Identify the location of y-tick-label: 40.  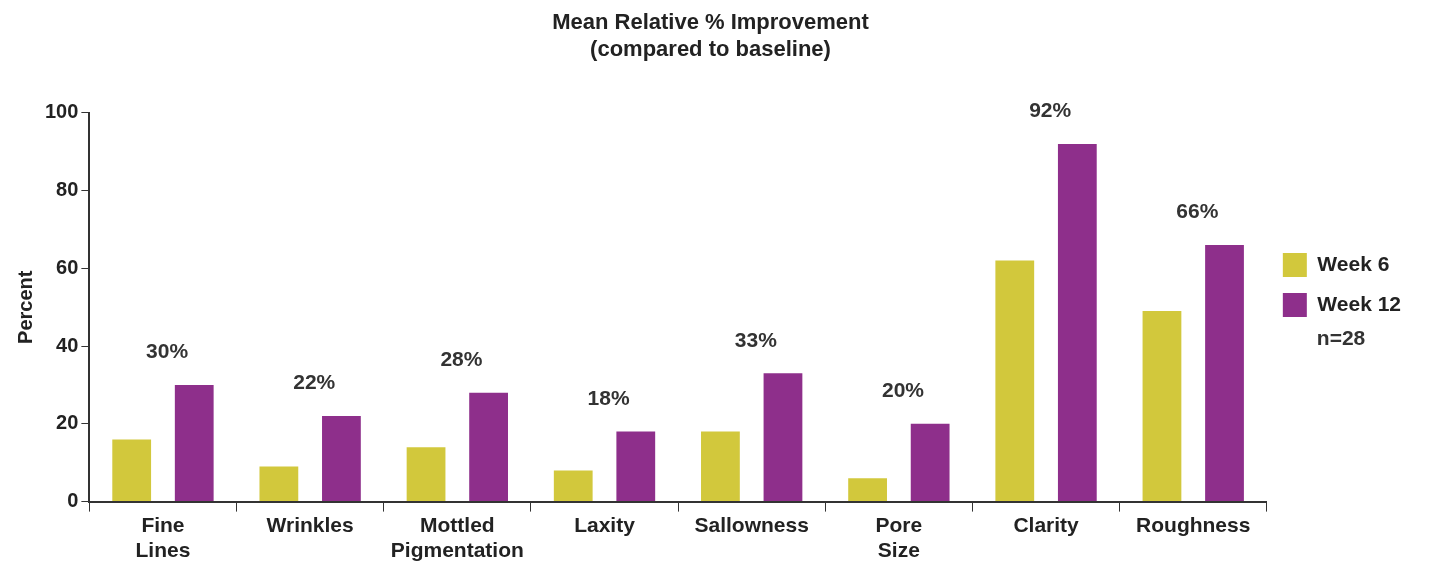
(67, 344).